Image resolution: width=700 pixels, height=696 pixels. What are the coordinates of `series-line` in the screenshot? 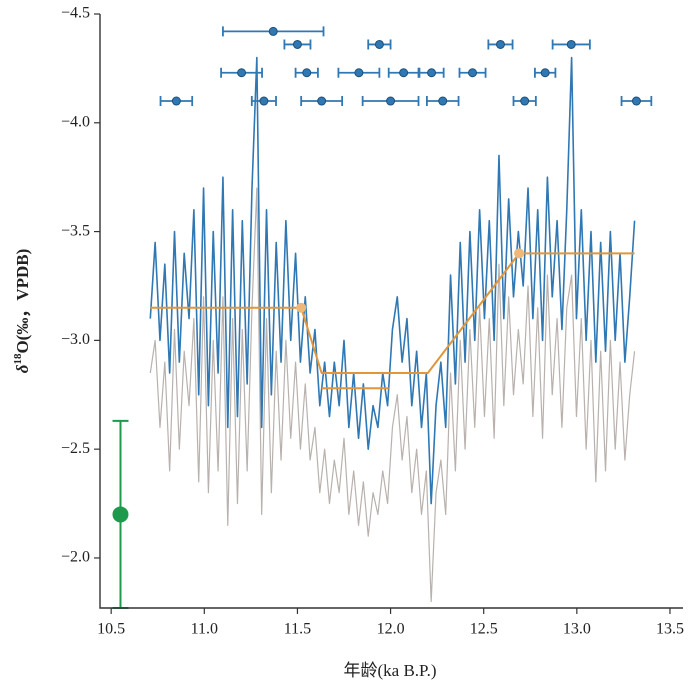 It's located at (392, 313).